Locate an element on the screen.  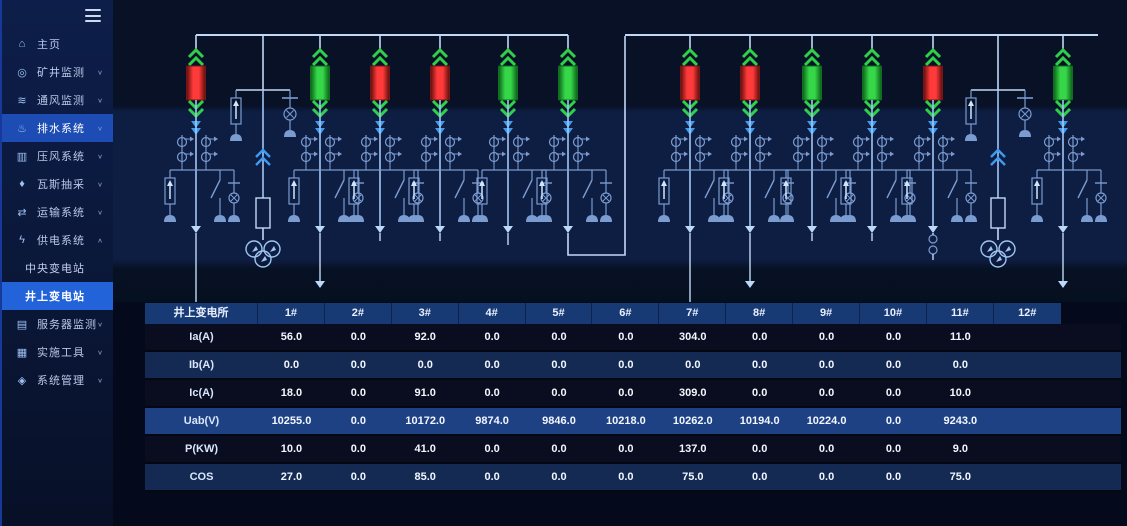
sidebar-item-label: 通风监测 is located at coordinates (61, 101).